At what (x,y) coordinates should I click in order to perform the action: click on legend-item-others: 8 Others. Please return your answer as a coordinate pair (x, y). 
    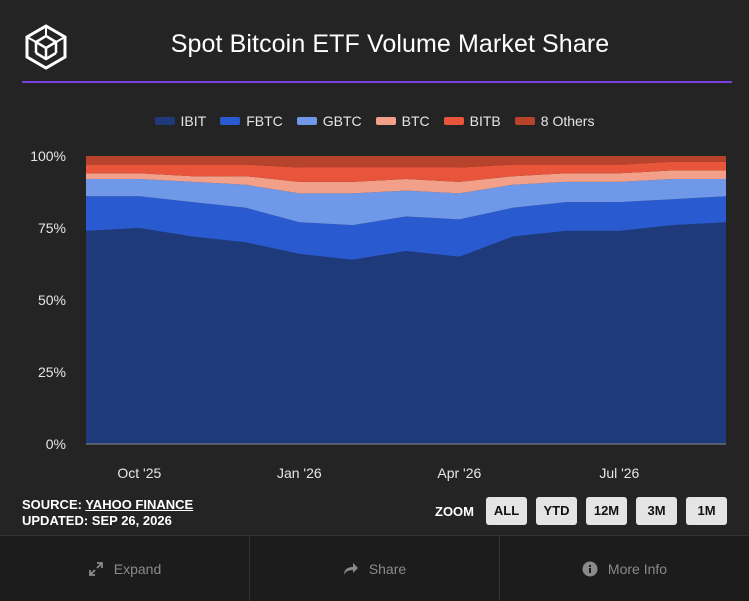
    Looking at the image, I should click on (554, 121).